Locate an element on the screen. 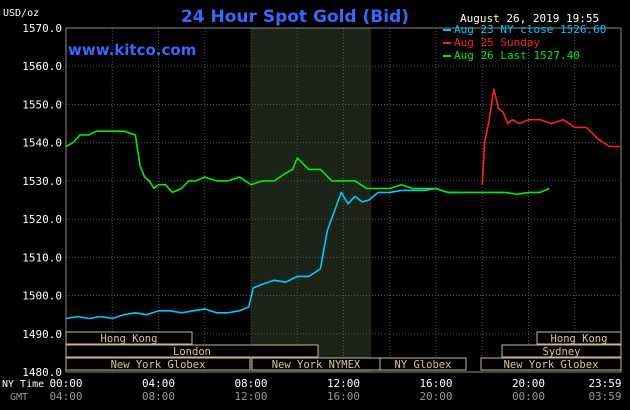  x-tick-label-gmt: 04:00 is located at coordinates (65, 396).